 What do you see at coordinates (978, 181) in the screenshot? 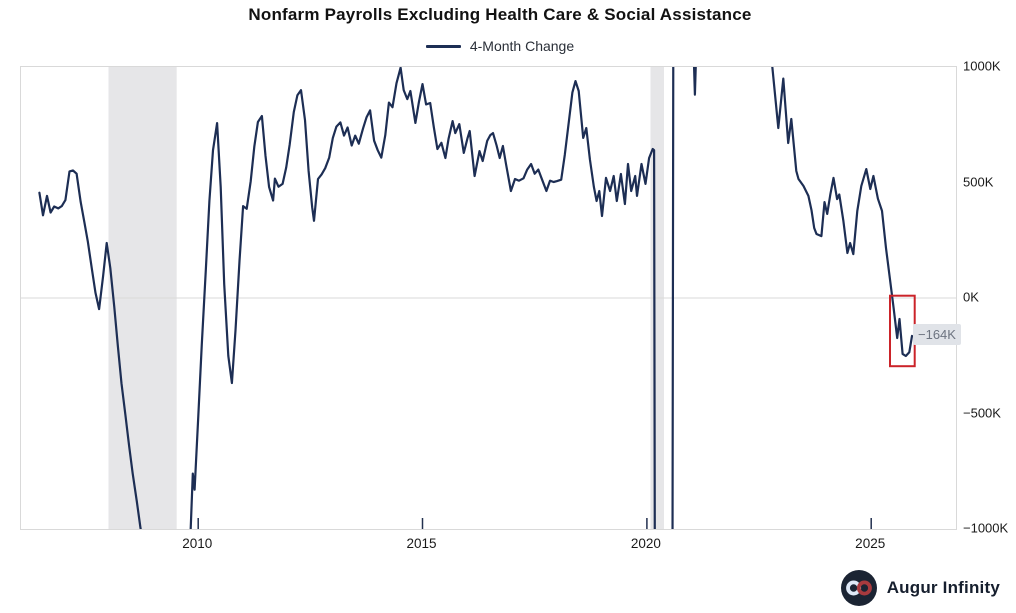
I see `y-axis-tick-label: 500K` at bounding box center [978, 181].